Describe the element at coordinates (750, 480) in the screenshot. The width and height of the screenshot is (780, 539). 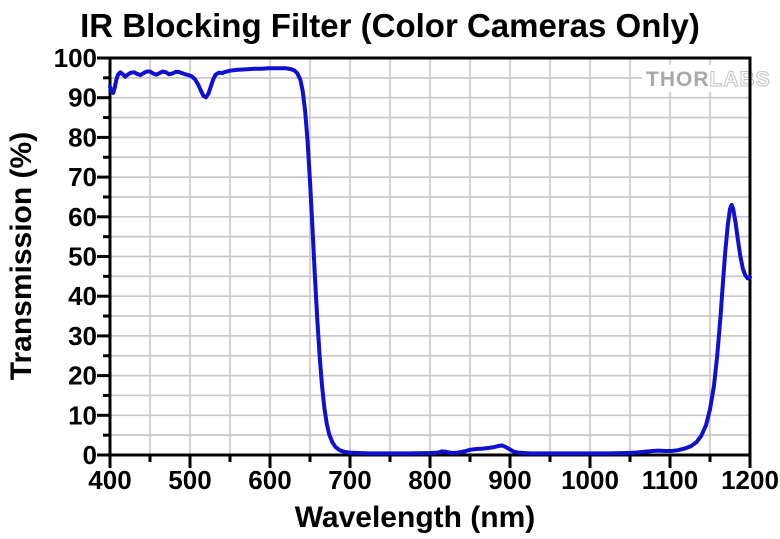
I see `x-tick-label: 1200` at that location.